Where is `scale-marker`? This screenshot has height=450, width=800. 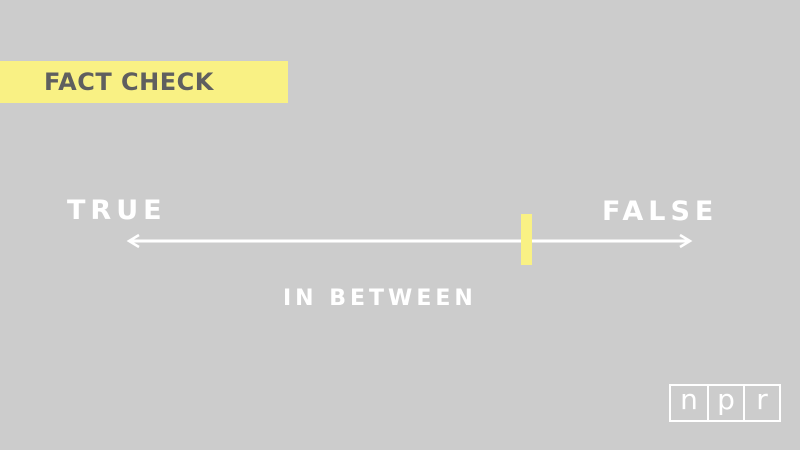
scale-marker is located at coordinates (526, 239).